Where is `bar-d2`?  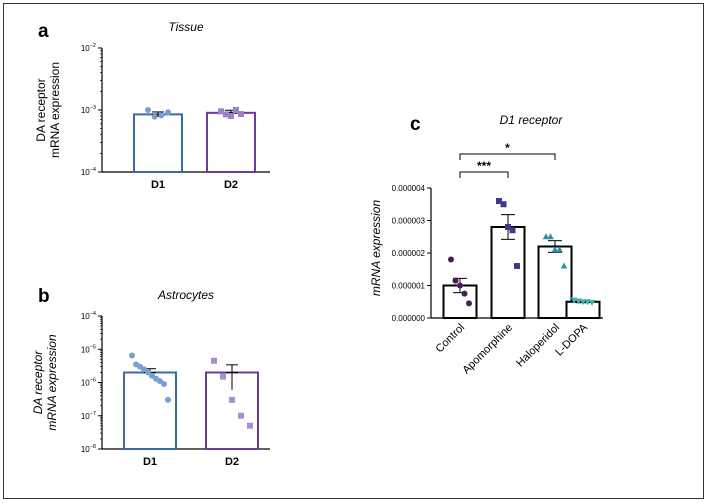 bar-d2 is located at coordinates (231, 142).